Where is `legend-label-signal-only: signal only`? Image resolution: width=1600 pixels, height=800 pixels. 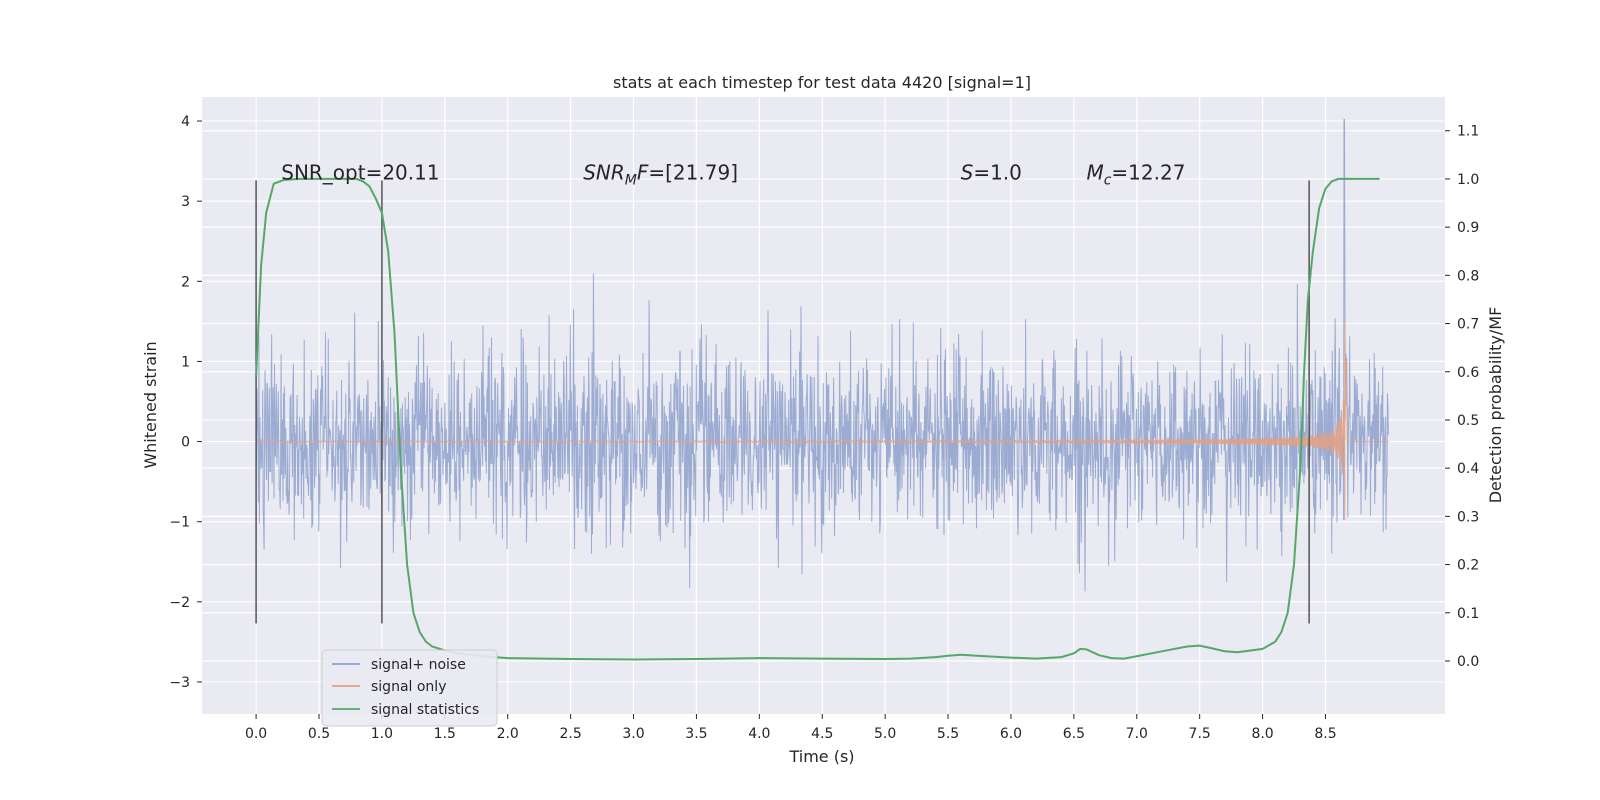 legend-label-signal-only: signal only is located at coordinates (408, 687).